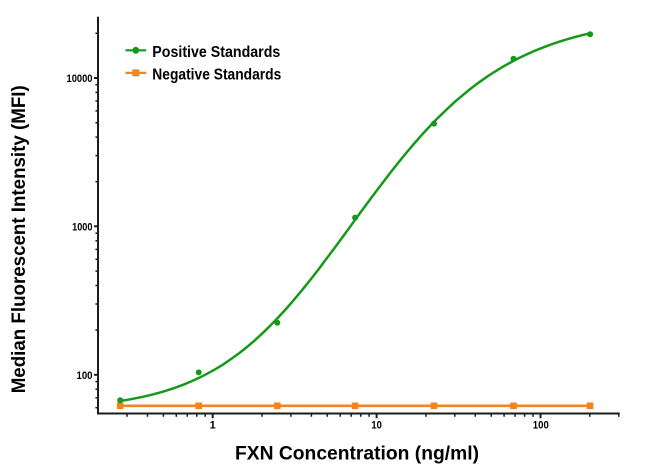 The width and height of the screenshot is (650, 475). What do you see at coordinates (80, 79) in the screenshot?
I see `svg-text: 10000` at bounding box center [80, 79].